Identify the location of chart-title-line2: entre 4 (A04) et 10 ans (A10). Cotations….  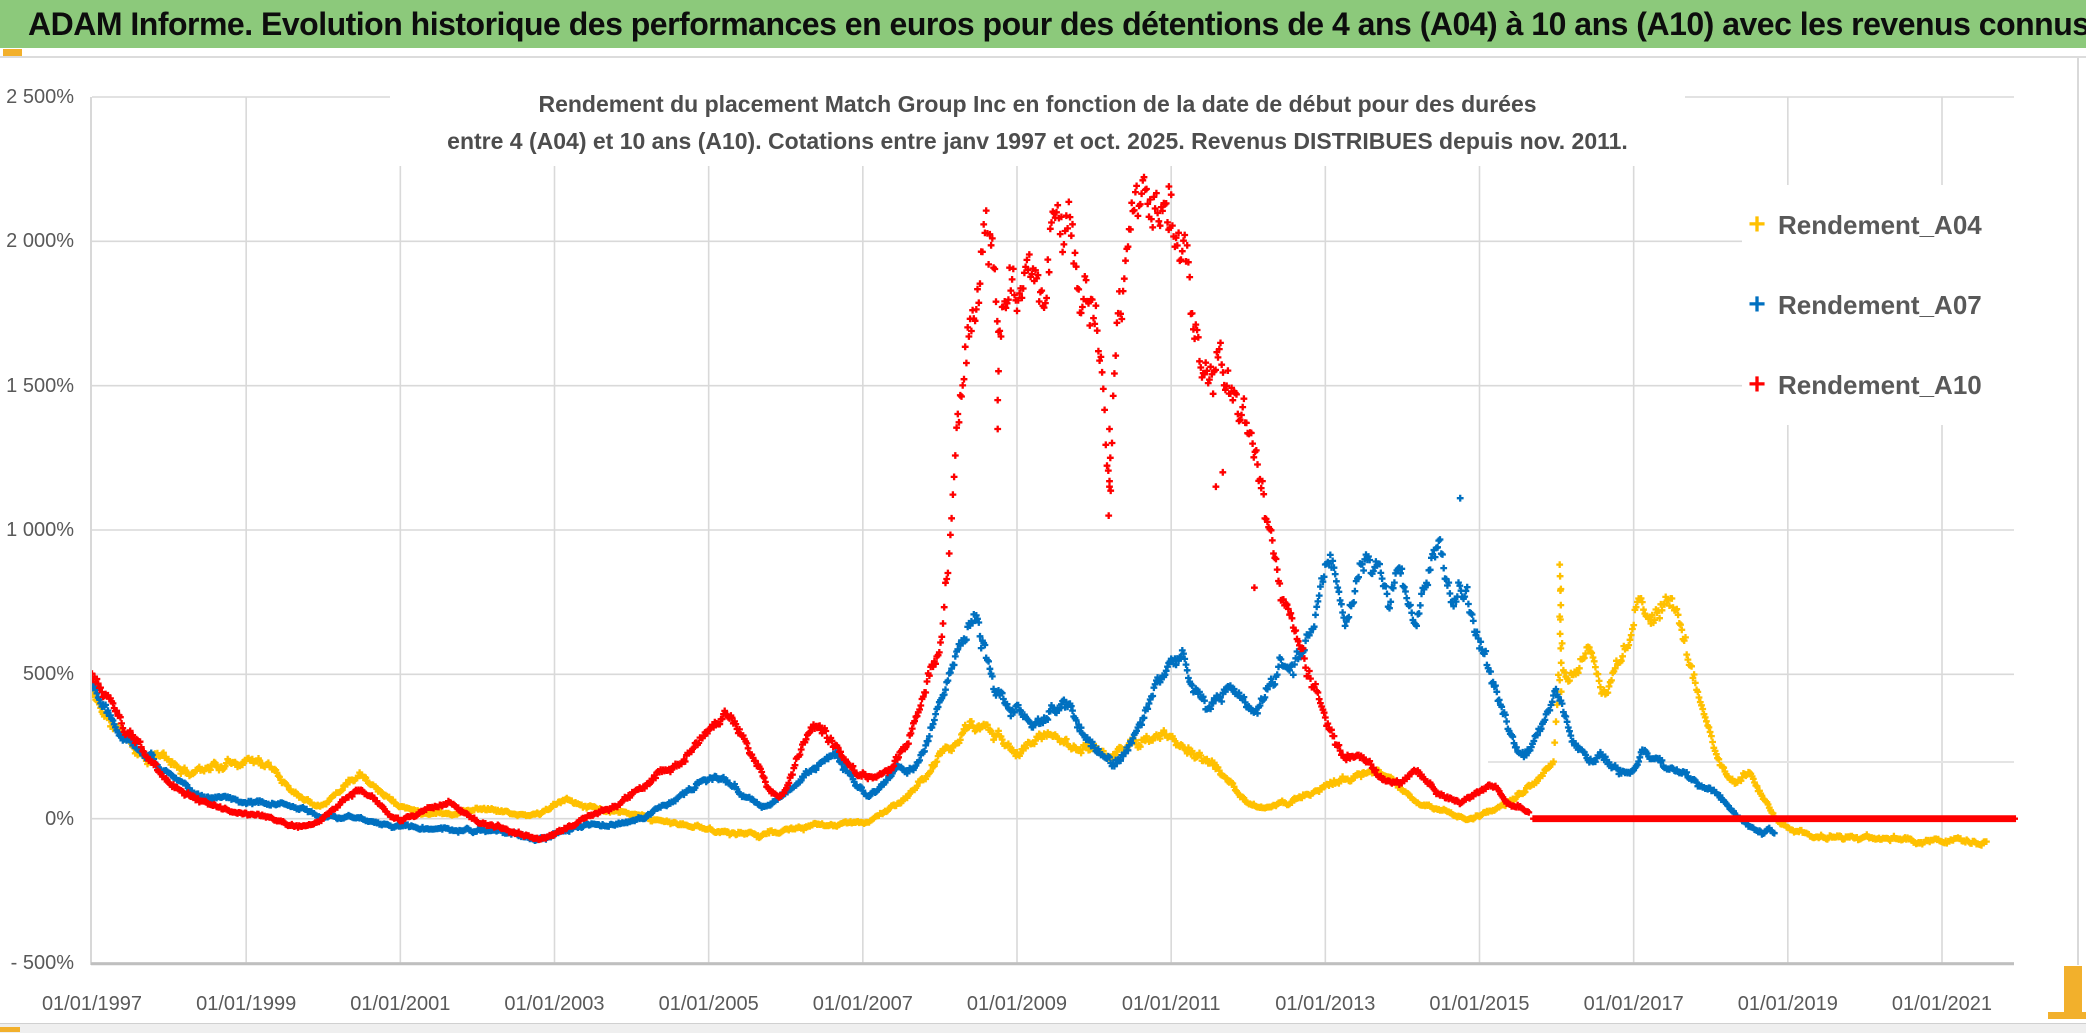
(1037, 141).